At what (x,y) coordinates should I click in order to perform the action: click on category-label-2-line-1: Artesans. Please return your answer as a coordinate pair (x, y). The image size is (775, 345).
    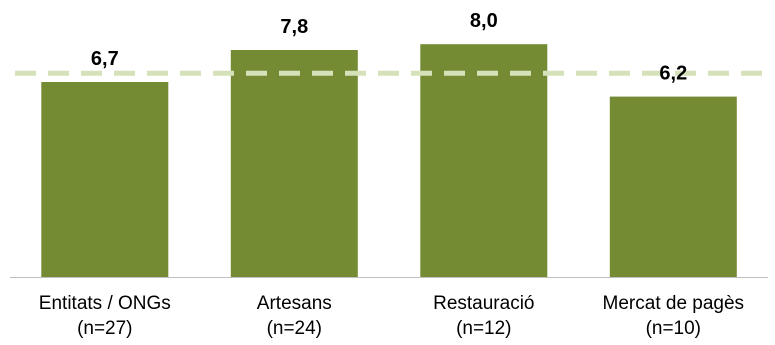
    Looking at the image, I should click on (294, 303).